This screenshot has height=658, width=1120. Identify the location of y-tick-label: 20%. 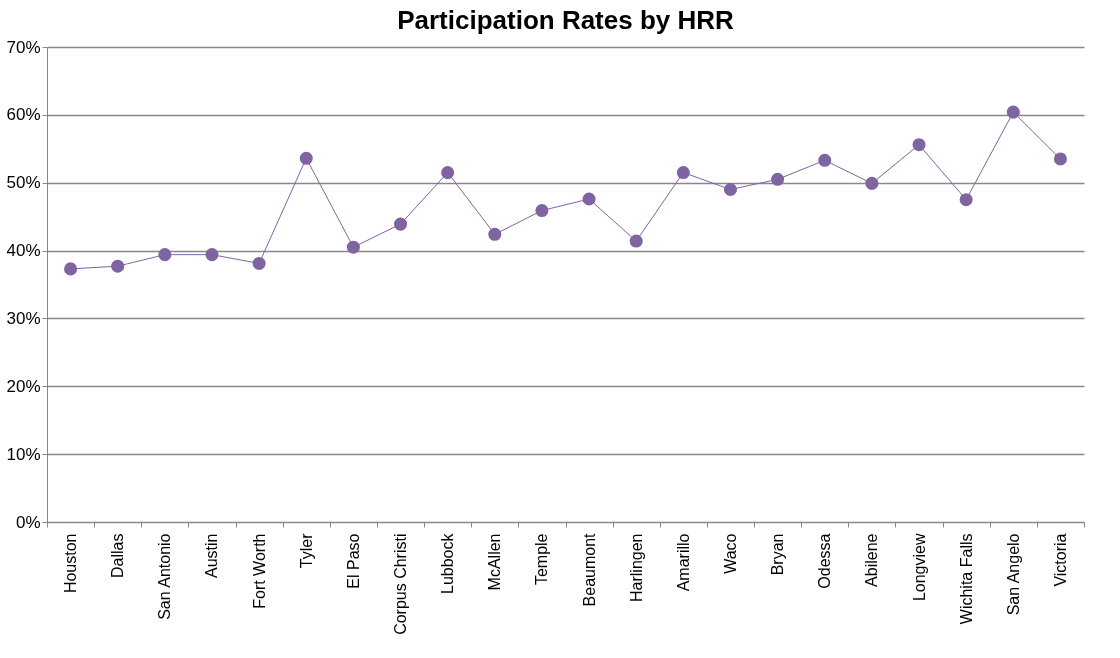
(23, 386).